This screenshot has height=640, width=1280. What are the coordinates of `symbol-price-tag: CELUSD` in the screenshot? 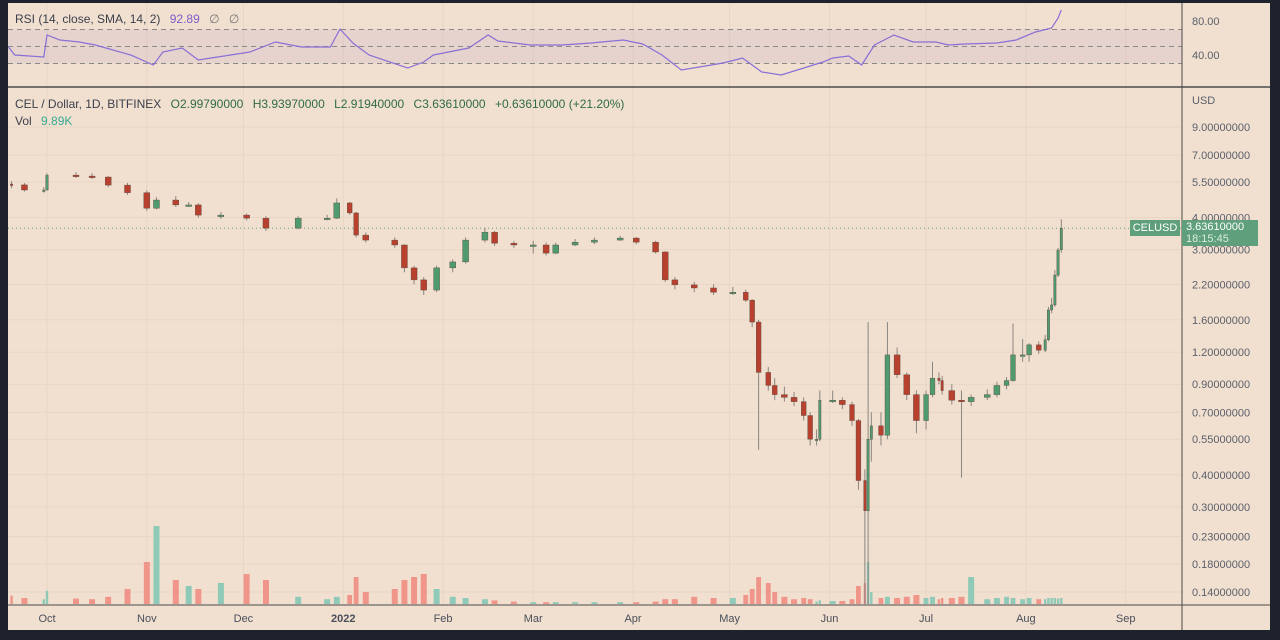 It's located at (1155, 228).